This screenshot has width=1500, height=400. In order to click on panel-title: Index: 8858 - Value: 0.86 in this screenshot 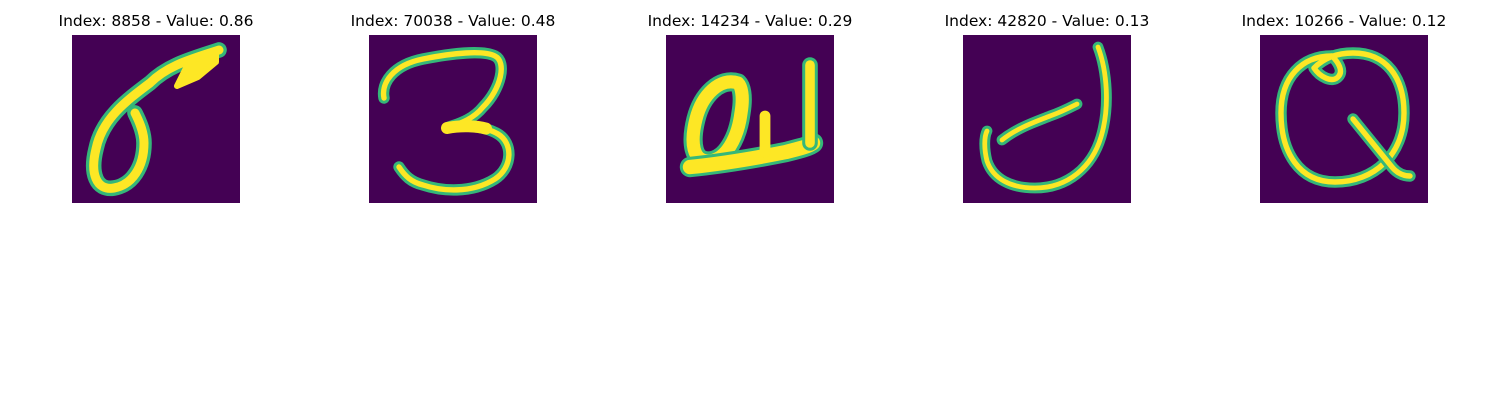, I will do `click(156, 21)`.